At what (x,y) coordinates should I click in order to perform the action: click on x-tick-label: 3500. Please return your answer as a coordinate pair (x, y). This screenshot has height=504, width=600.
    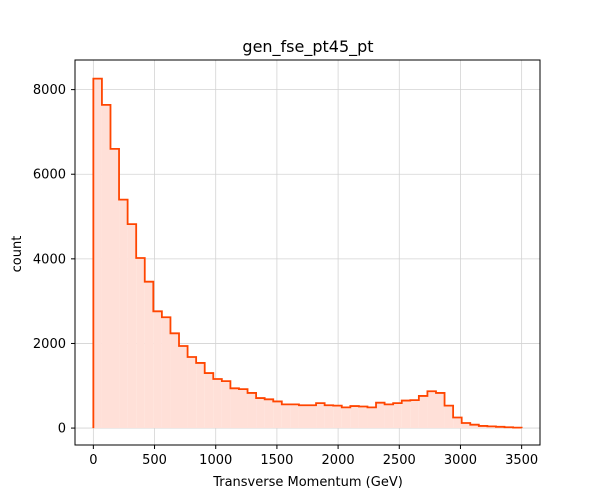
    Looking at the image, I should click on (521, 460).